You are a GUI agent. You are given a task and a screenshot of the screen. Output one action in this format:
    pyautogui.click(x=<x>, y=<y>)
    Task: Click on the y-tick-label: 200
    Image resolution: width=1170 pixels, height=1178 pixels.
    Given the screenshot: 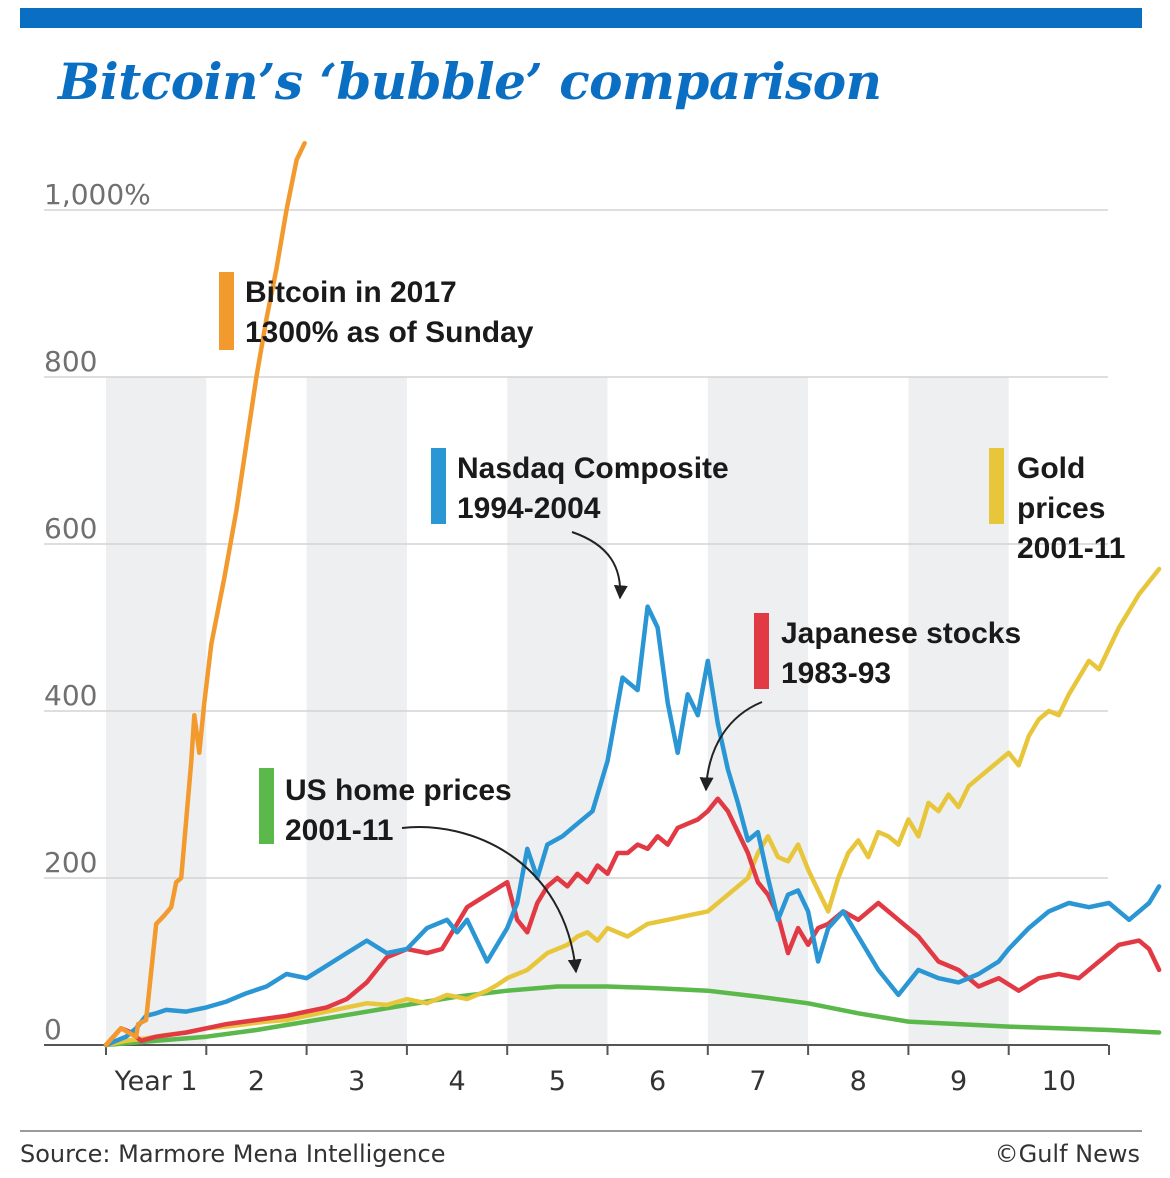 What is the action you would take?
    pyautogui.click(x=70, y=862)
    